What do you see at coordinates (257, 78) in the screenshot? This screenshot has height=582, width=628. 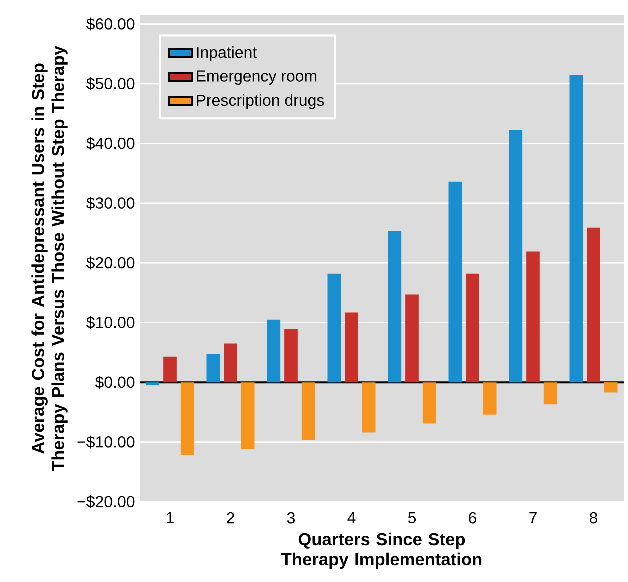 I see `legend-label: Emergency room` at bounding box center [257, 78].